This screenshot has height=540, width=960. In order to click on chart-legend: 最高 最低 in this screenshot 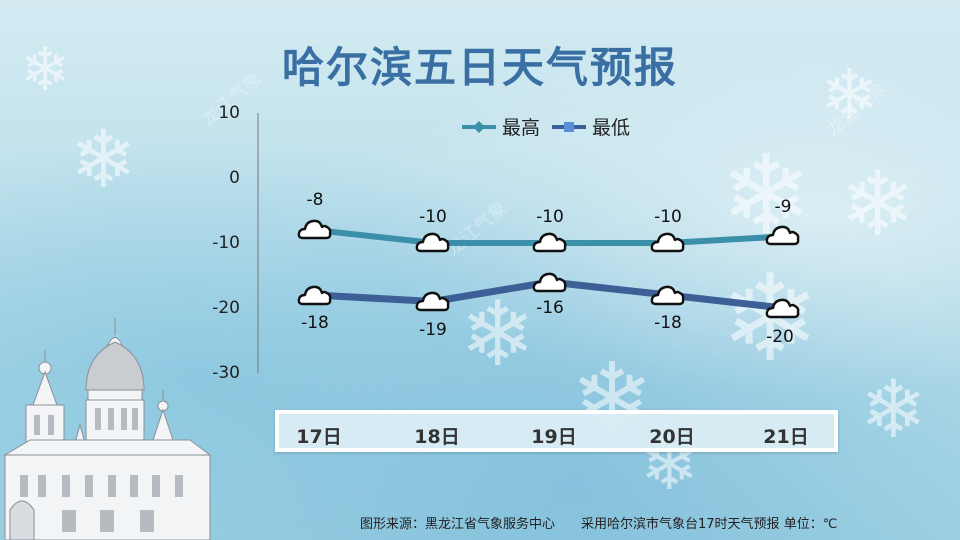, I will do `click(549, 126)`.